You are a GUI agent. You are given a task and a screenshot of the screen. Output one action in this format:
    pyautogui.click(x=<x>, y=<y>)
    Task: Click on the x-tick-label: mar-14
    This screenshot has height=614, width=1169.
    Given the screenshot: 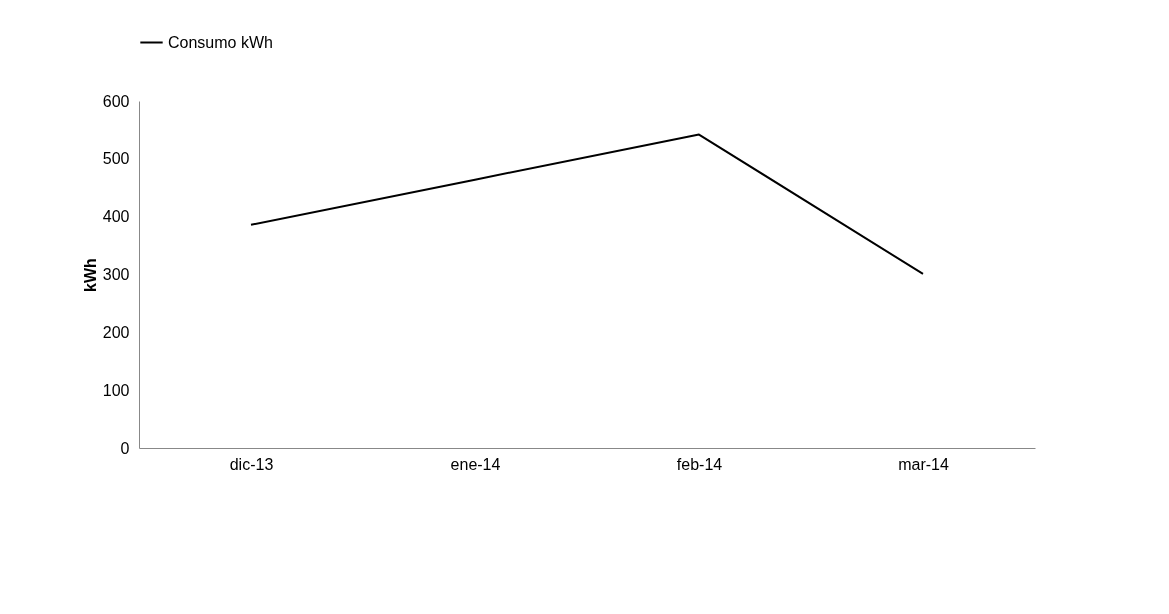 What is the action you would take?
    pyautogui.click(x=923, y=464)
    